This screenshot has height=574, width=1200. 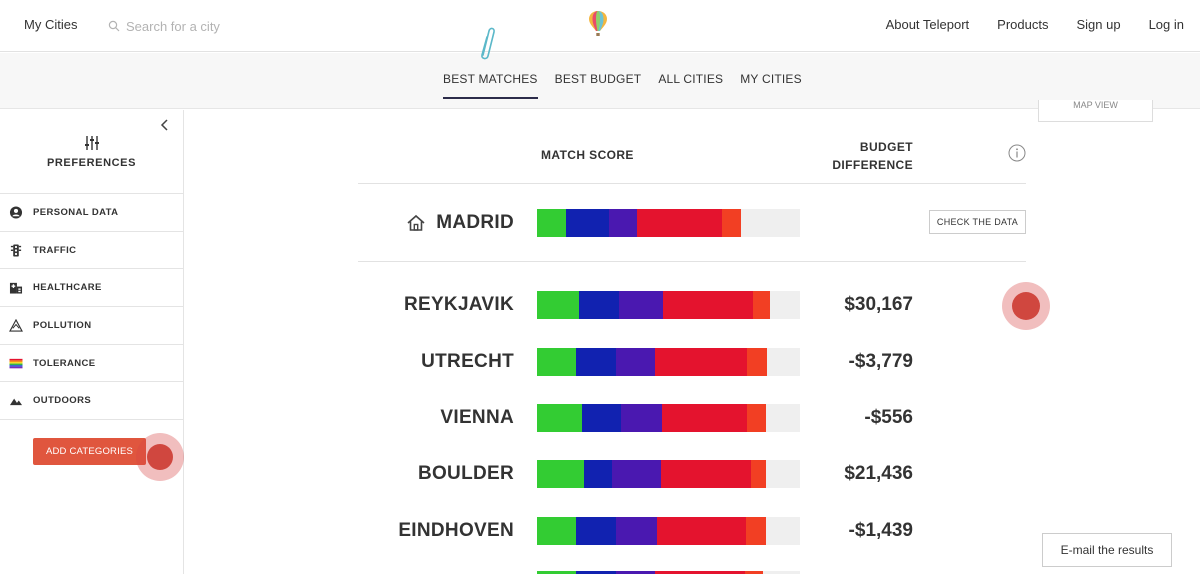 What do you see at coordinates (1095, 111) in the screenshot?
I see `map-view-button: MAP VIEW` at bounding box center [1095, 111].